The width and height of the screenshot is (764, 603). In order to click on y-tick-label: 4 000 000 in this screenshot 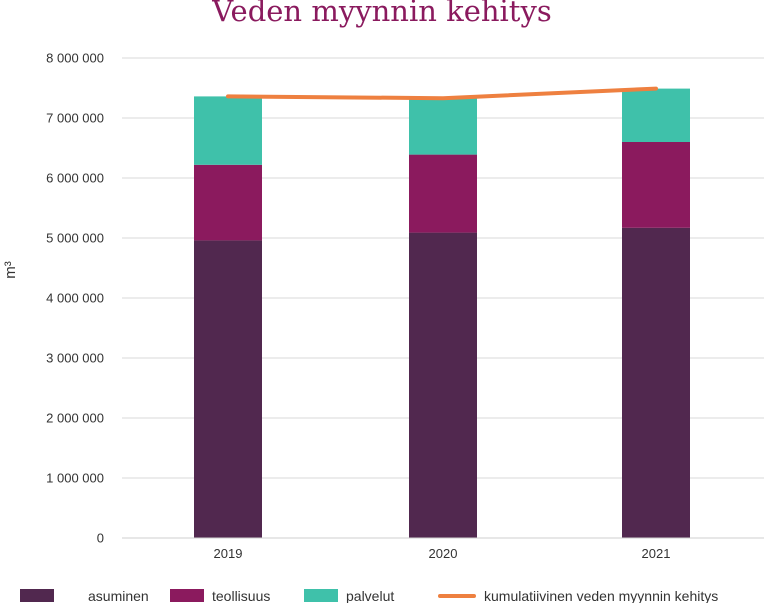, I will do `click(75, 298)`.